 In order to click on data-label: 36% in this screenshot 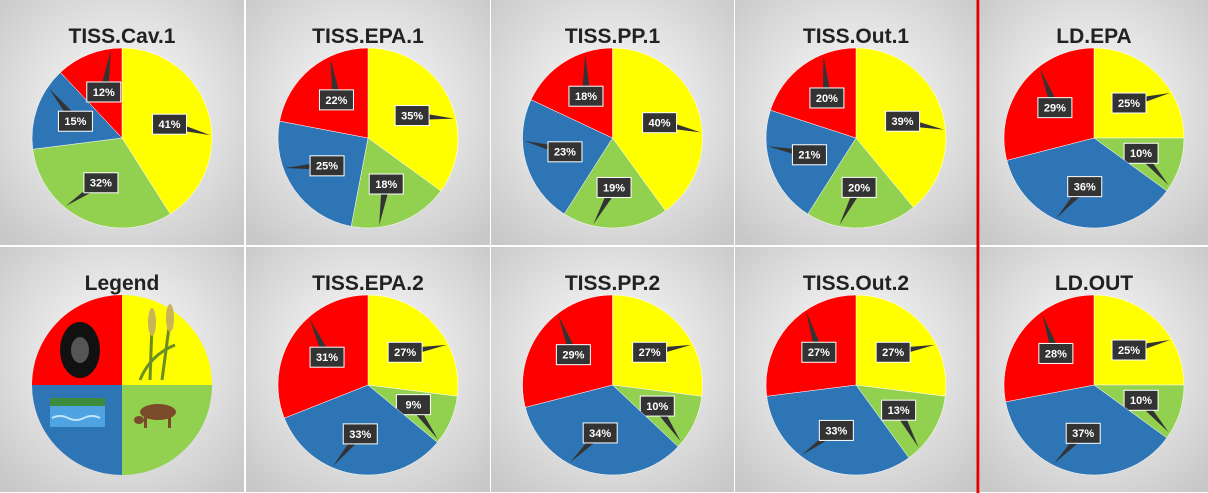, I will do `click(1085, 188)`.